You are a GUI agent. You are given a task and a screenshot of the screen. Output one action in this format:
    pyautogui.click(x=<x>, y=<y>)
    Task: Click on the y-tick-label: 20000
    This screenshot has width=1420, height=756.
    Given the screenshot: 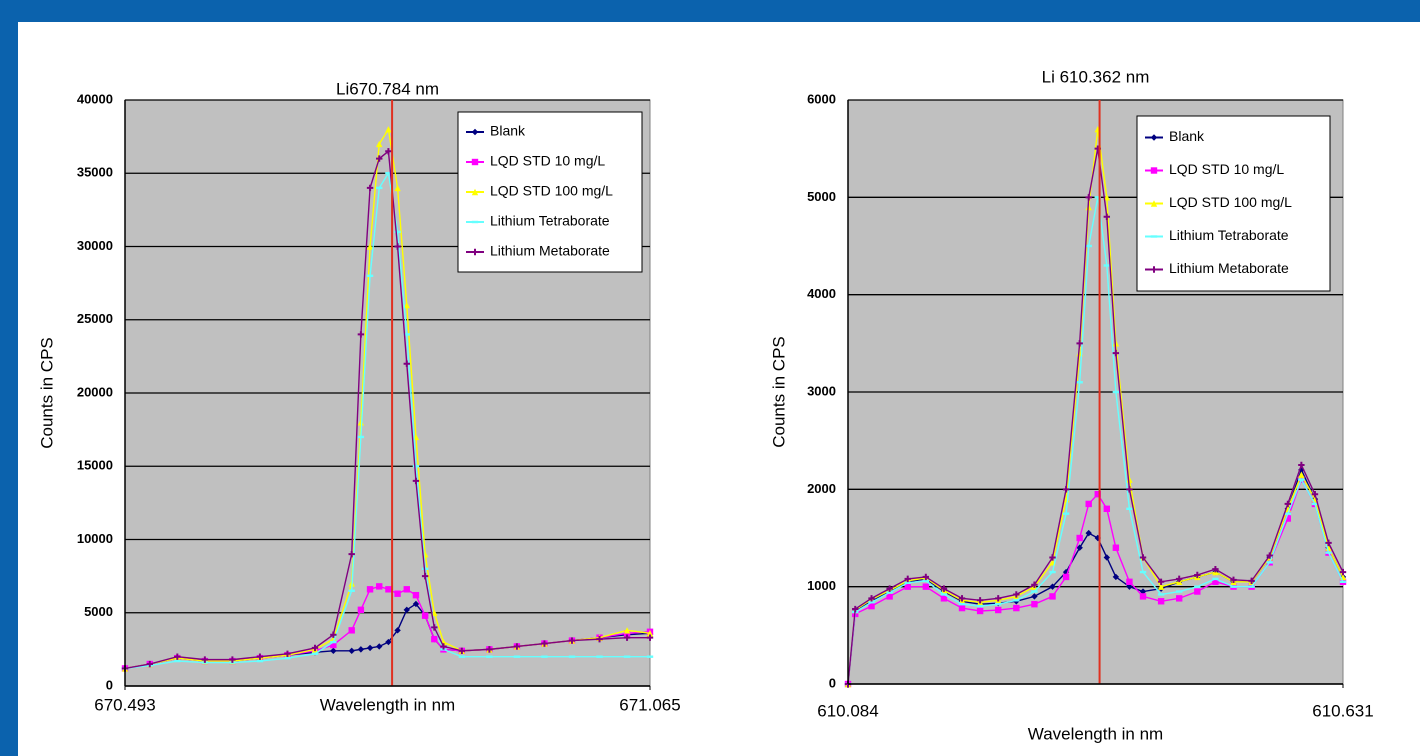 What is the action you would take?
    pyautogui.click(x=95, y=391)
    